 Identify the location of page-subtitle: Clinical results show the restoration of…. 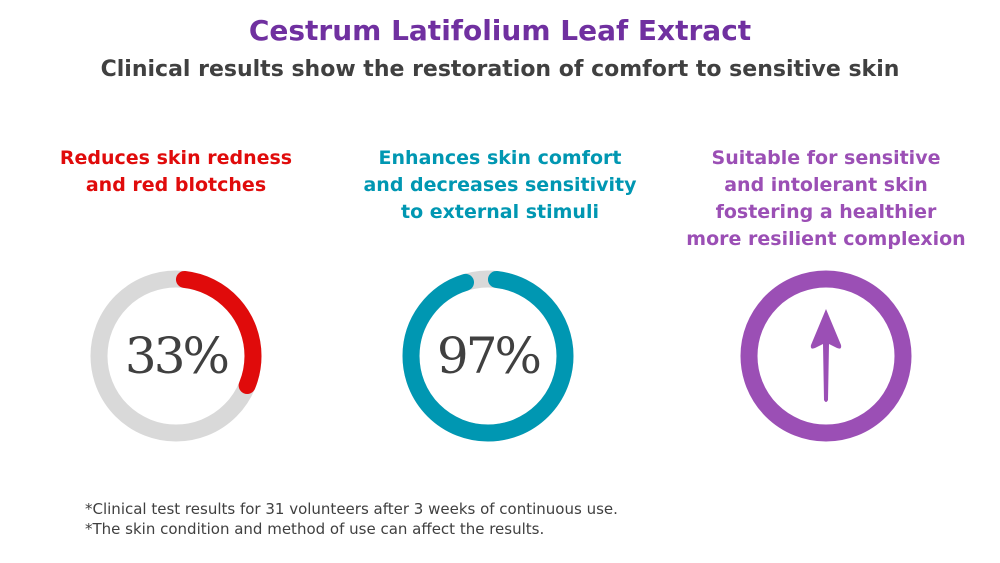
(500, 69).